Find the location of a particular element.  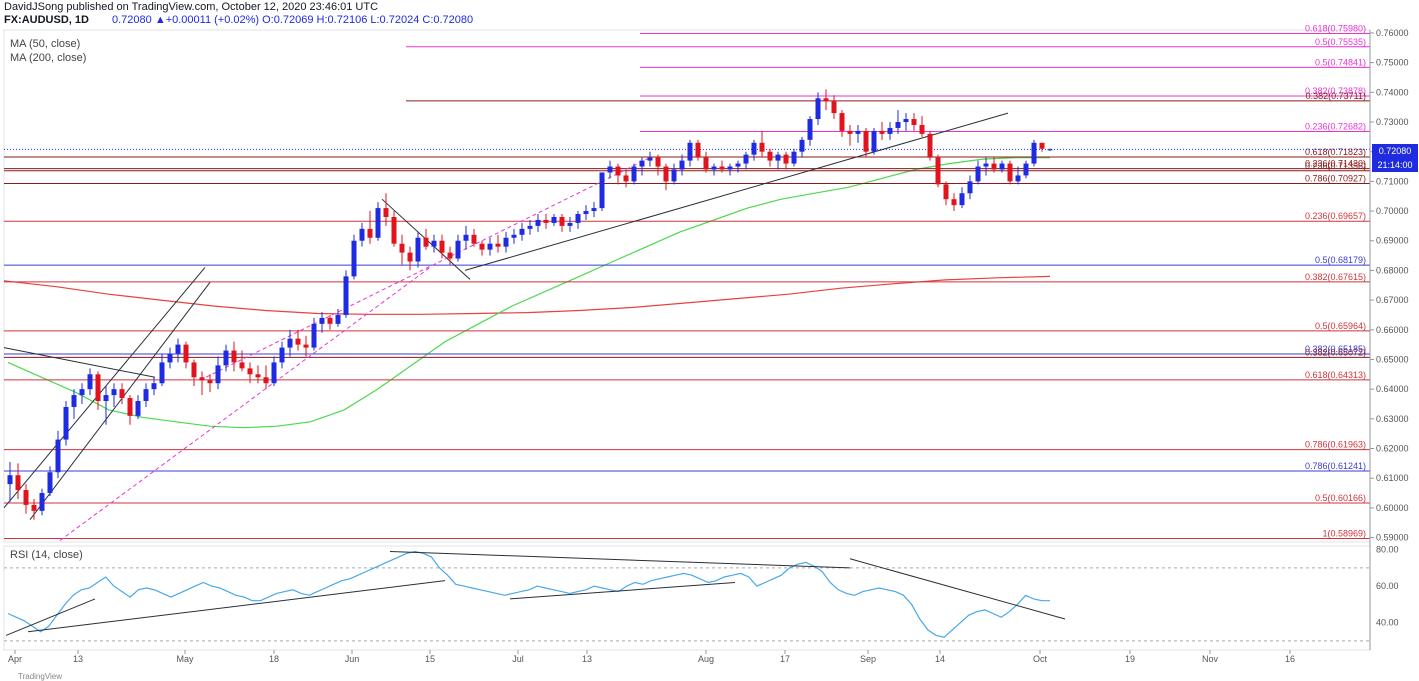

time-tick-label: Oct is located at coordinates (1040, 659).